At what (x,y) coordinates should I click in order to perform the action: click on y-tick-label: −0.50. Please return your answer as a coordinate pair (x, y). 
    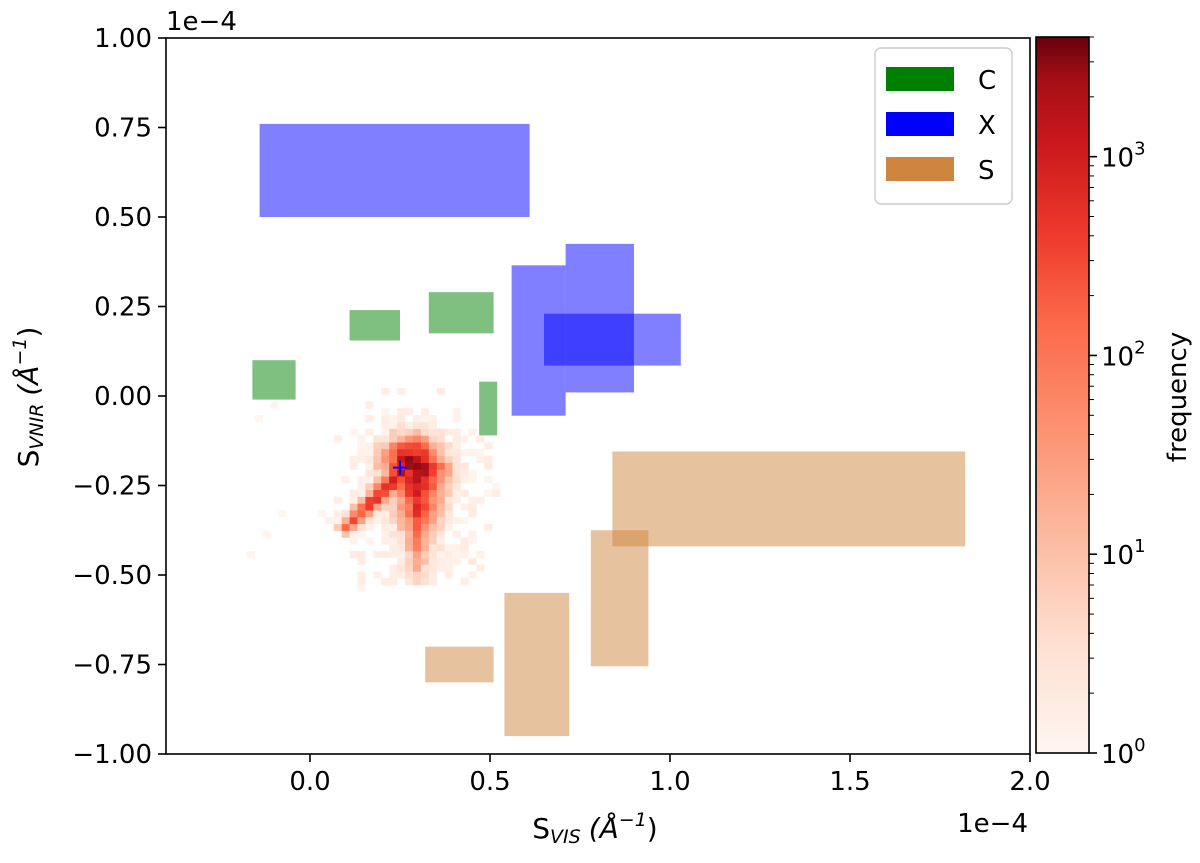
    Looking at the image, I should click on (112, 576).